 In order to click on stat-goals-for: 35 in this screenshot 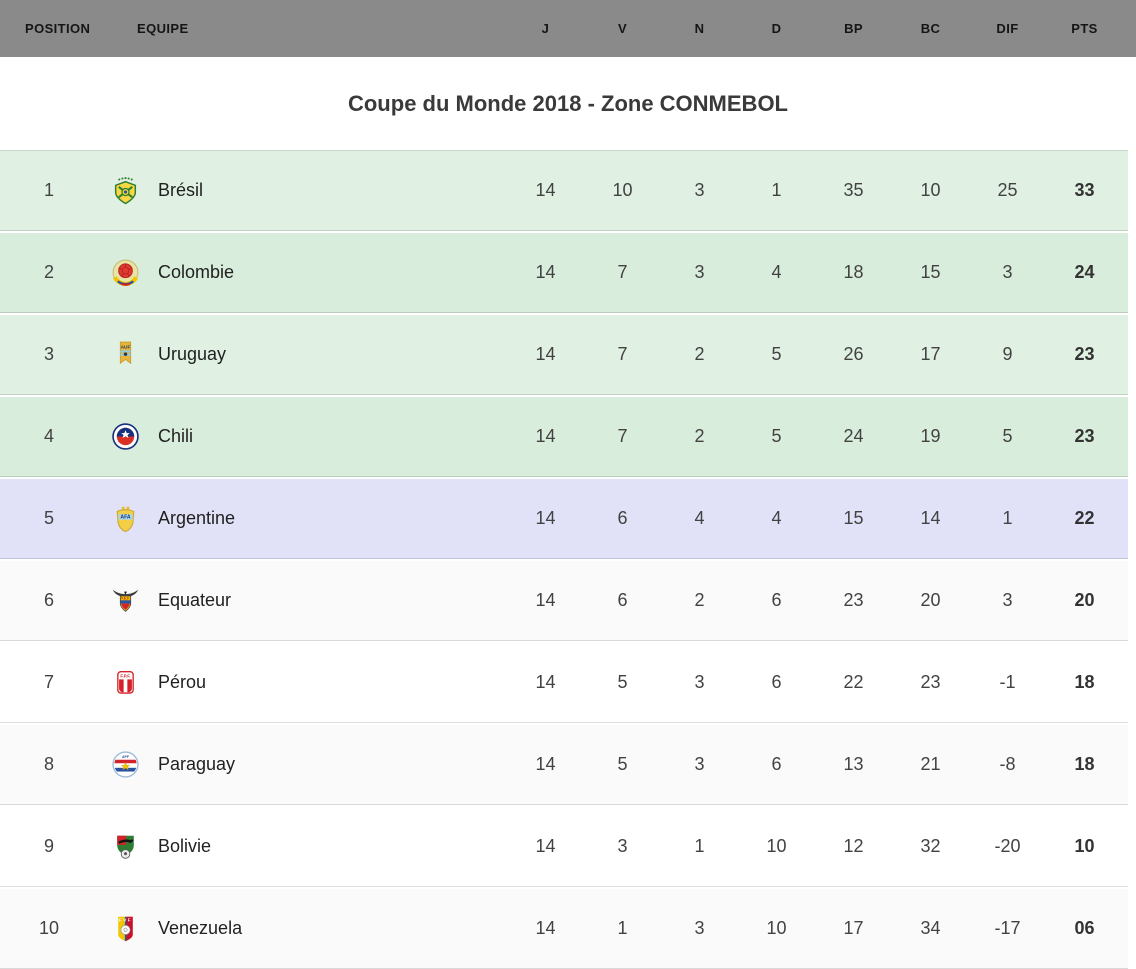, I will do `click(853, 190)`.